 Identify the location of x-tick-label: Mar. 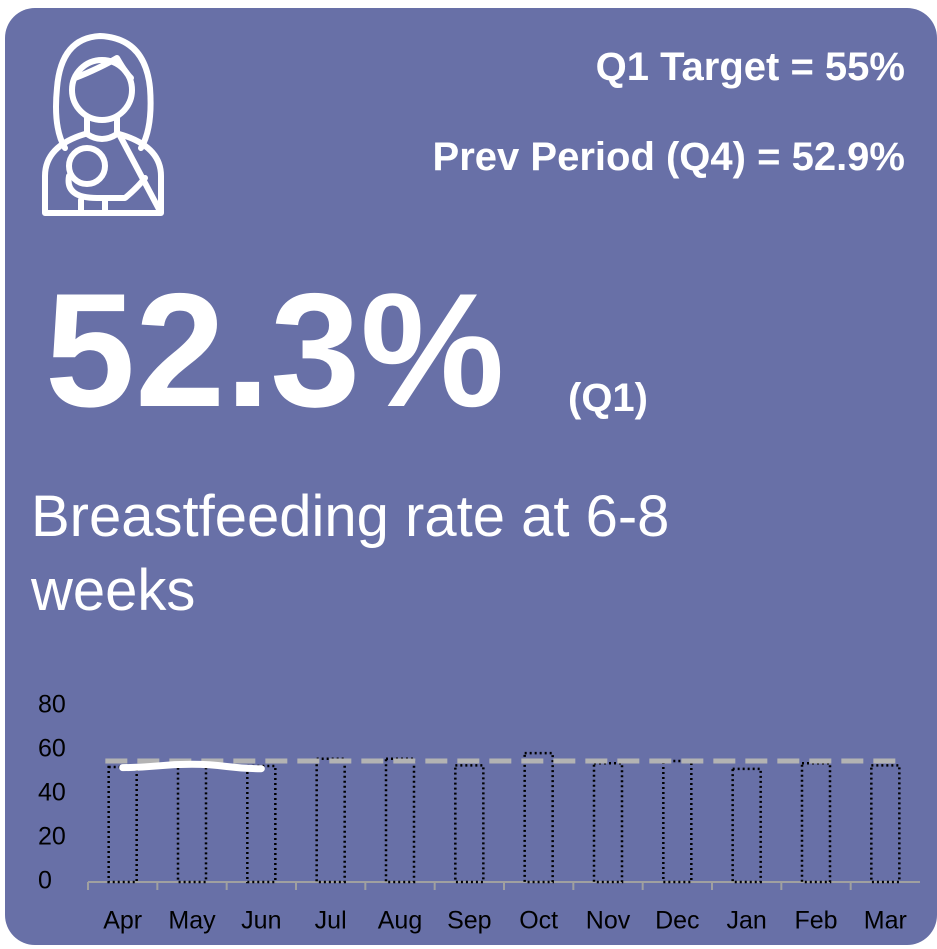
(885, 921).